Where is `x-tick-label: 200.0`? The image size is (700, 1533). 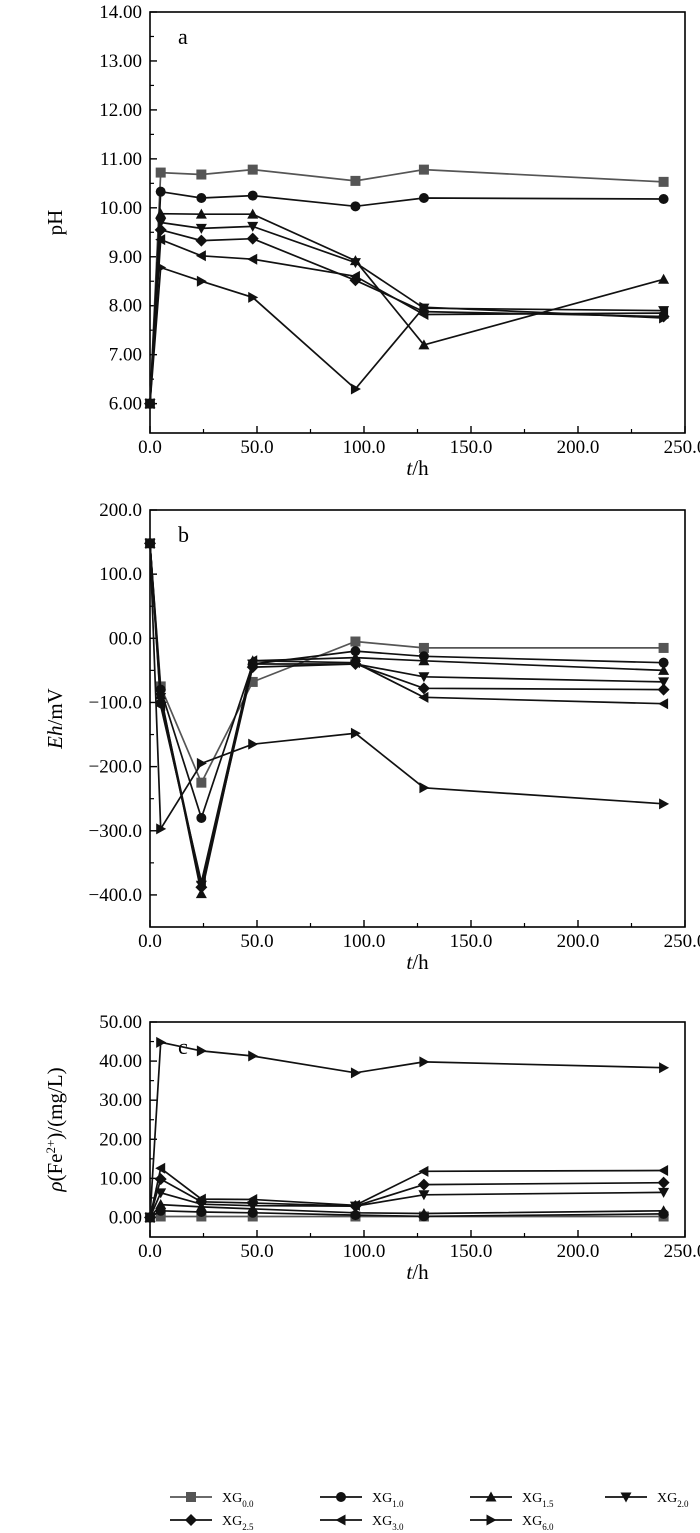 x-tick-label: 200.0 is located at coordinates (578, 447).